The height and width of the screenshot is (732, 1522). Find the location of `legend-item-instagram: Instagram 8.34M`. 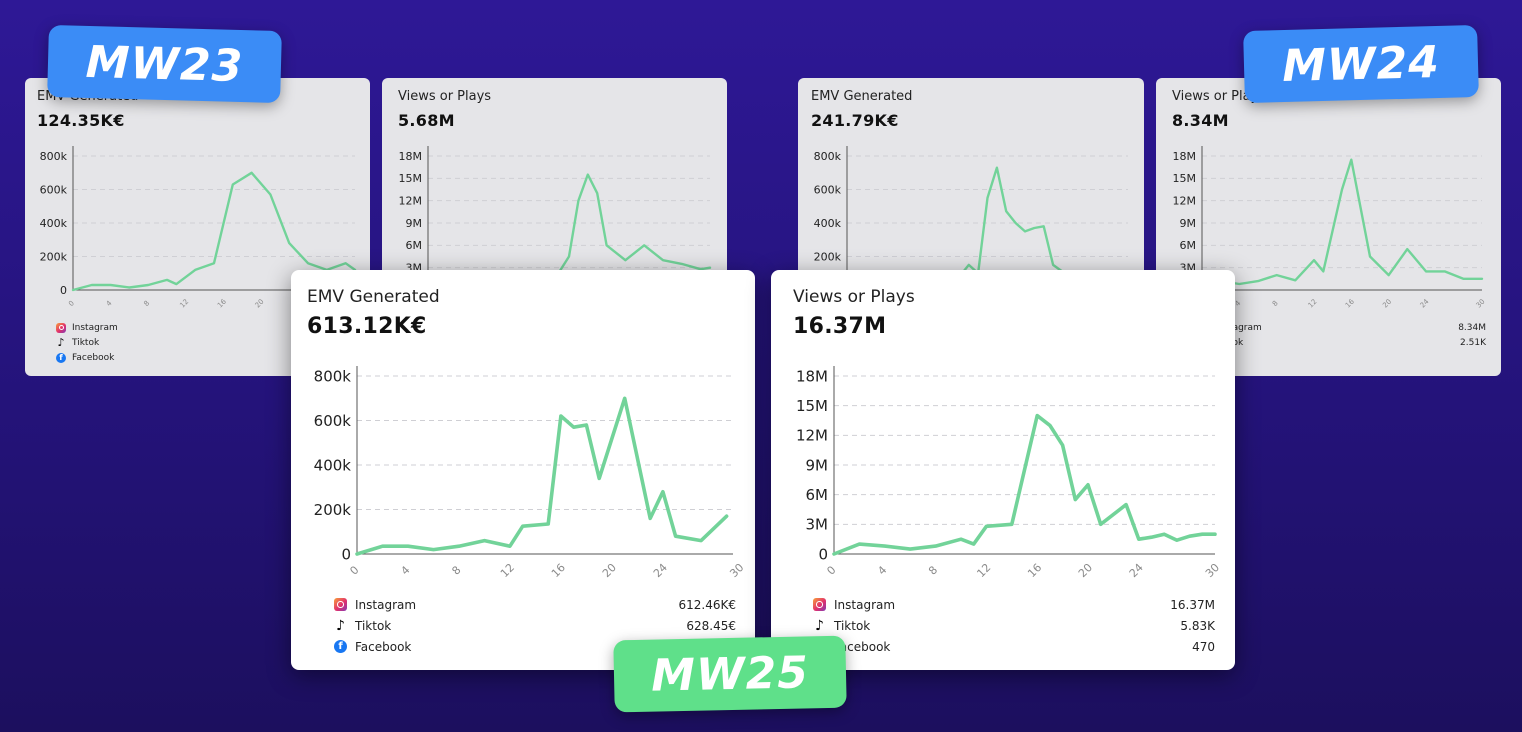

legend-item-instagram: Instagram 8.34M is located at coordinates (1351, 327).